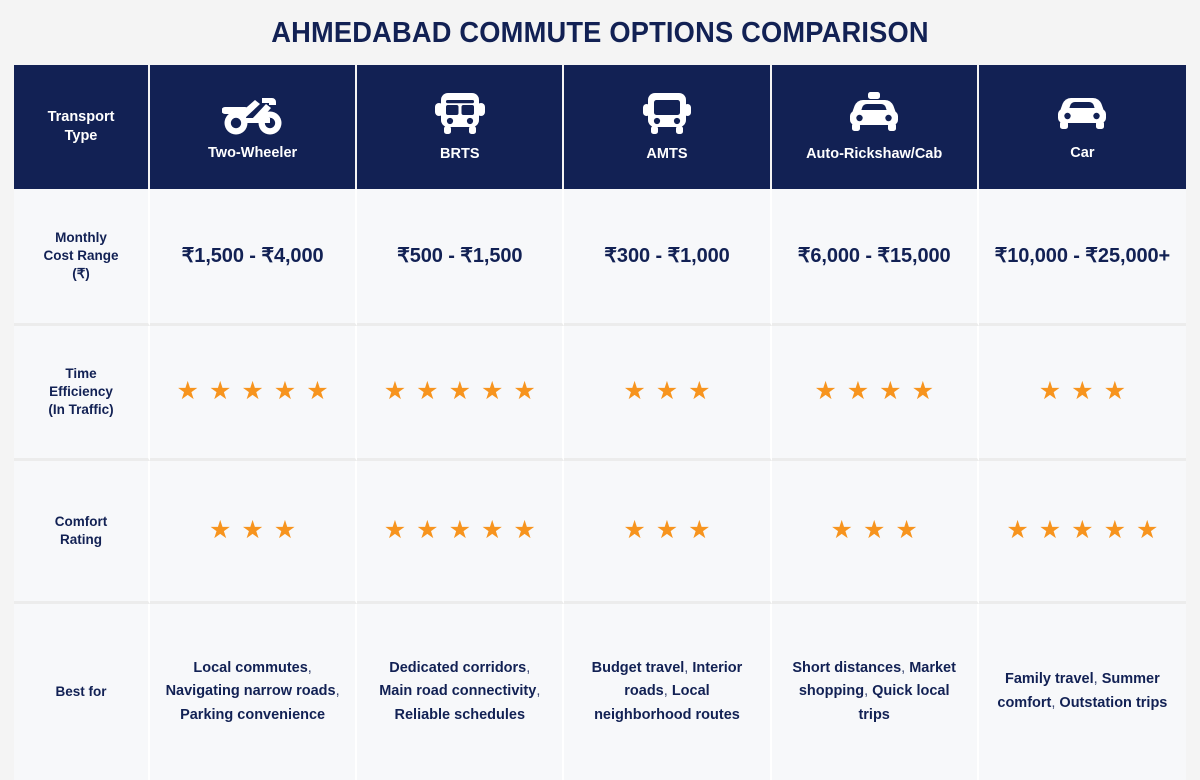  I want to click on header-col-car: Car, so click(1082, 126).